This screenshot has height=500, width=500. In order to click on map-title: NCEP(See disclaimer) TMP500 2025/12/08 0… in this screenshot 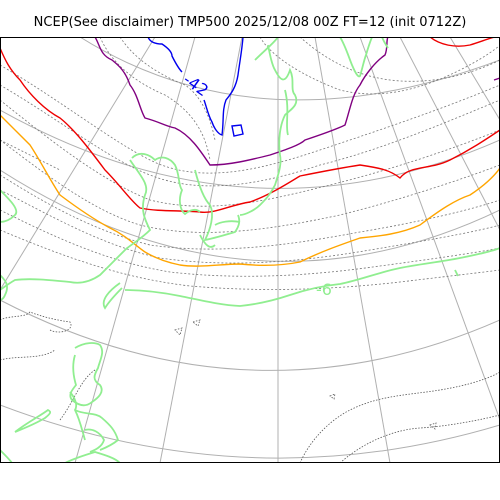, I will do `click(250, 22)`.